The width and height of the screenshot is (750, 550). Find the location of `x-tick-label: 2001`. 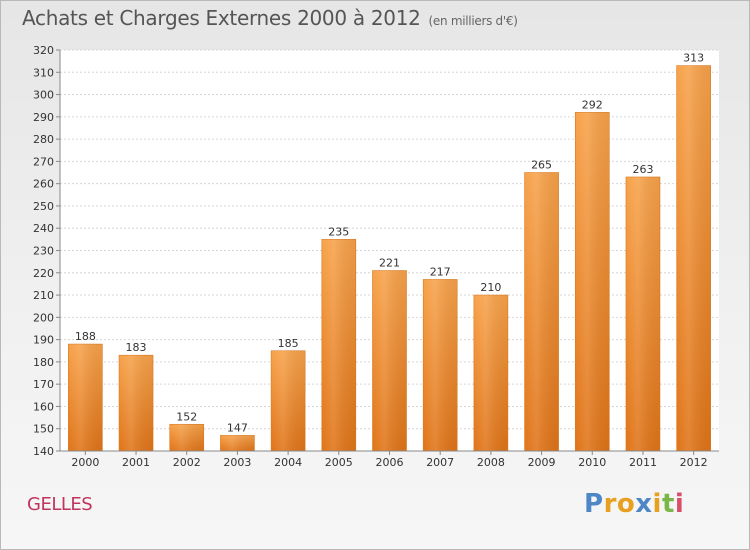

x-tick-label: 2001 is located at coordinates (136, 462).